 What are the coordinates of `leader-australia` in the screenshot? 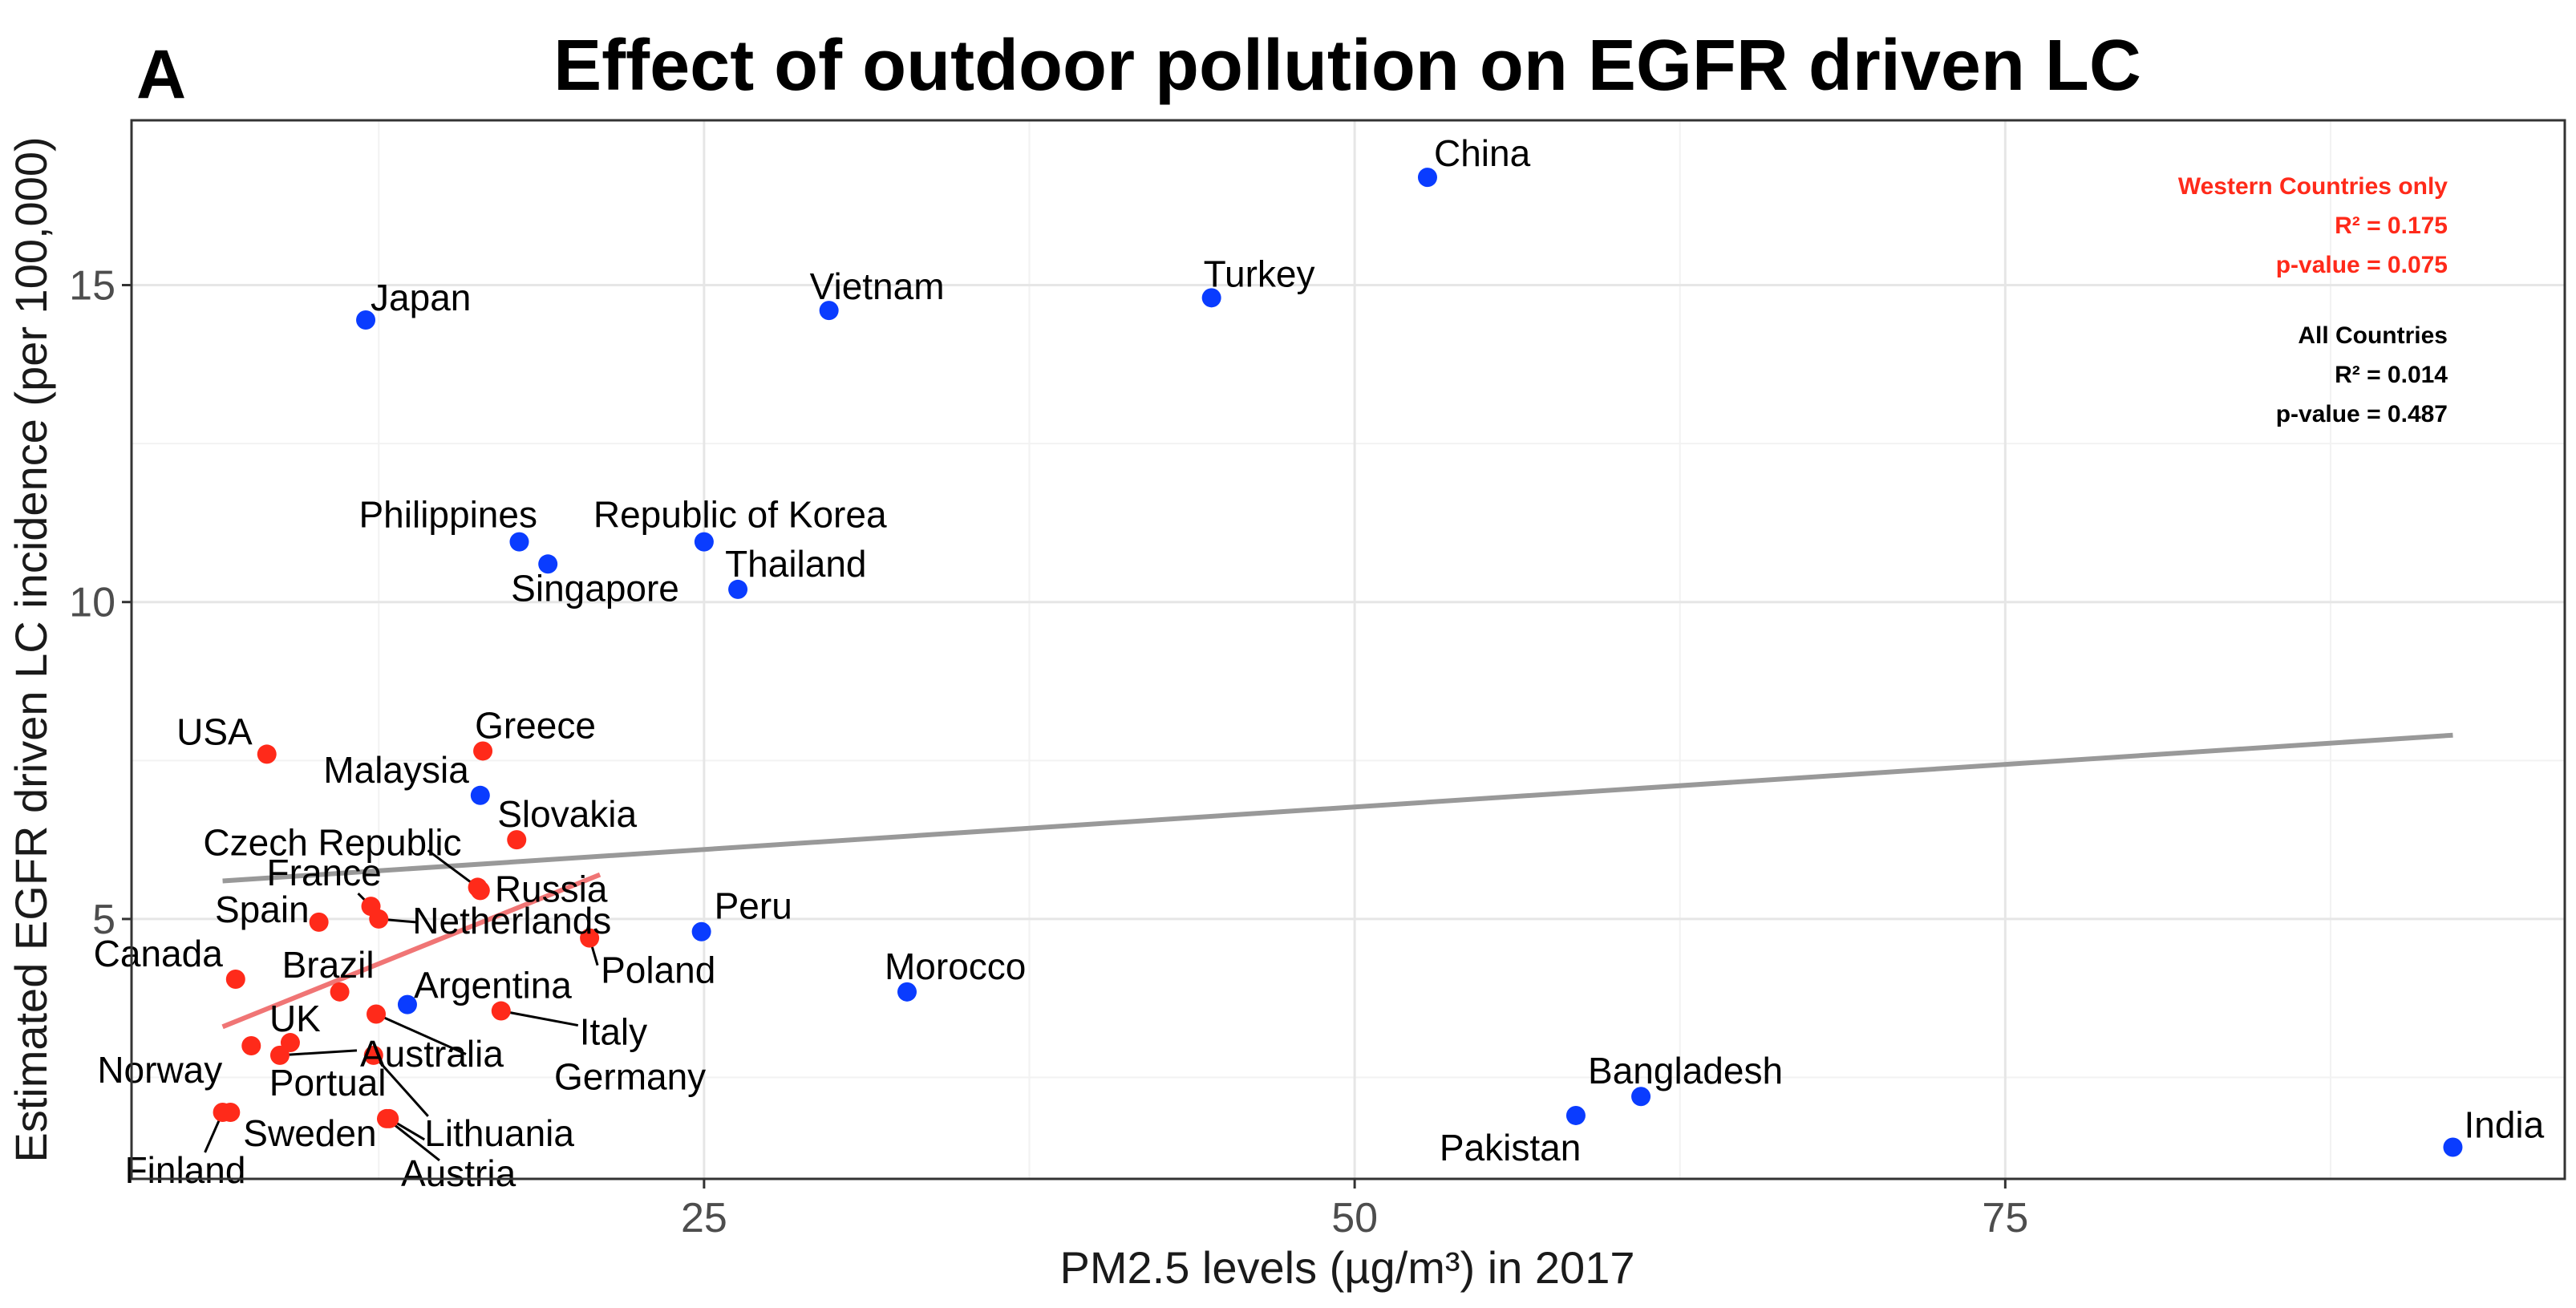 It's located at (318, 1053).